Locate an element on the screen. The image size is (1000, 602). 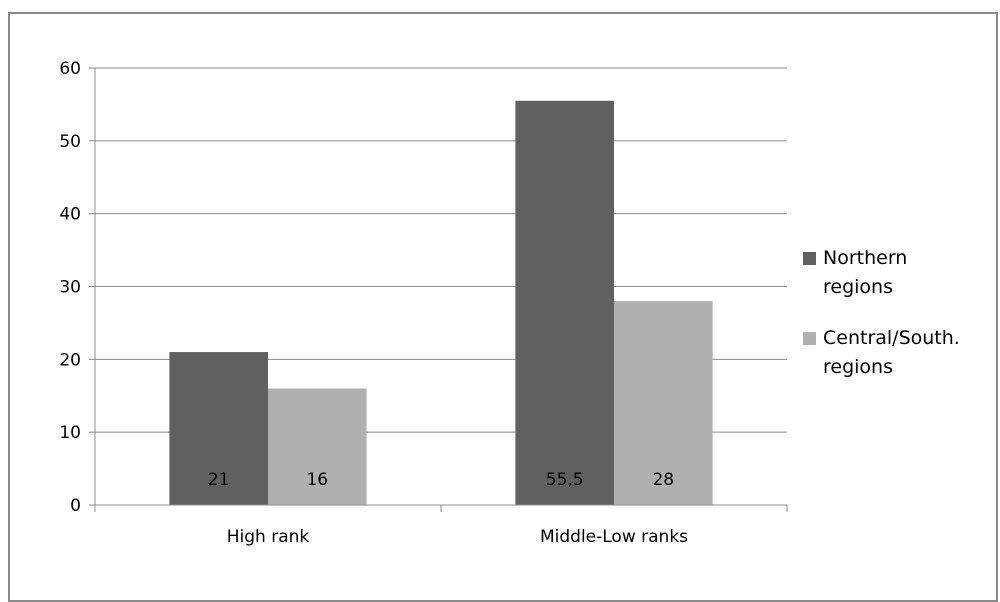
legend-swatch-northern is located at coordinates (809, 258).